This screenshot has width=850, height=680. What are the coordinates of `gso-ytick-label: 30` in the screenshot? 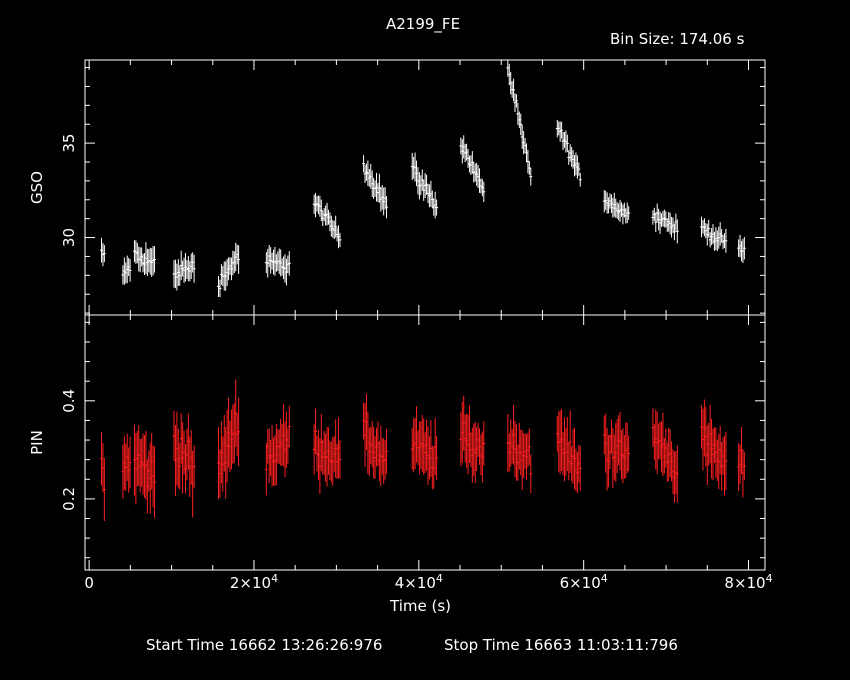 It's located at (69, 237).